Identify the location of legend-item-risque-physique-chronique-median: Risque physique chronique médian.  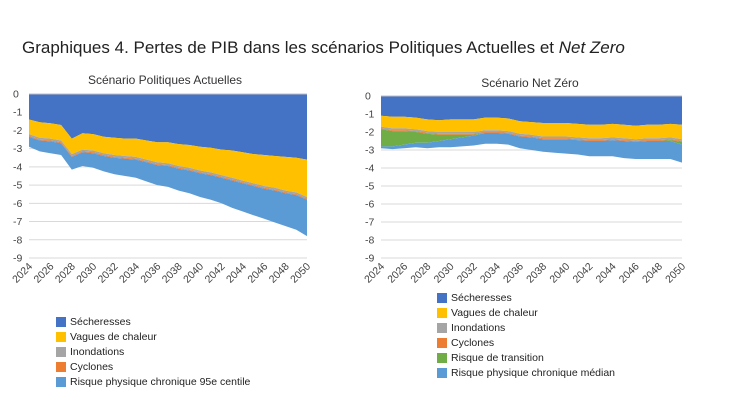
(526, 372).